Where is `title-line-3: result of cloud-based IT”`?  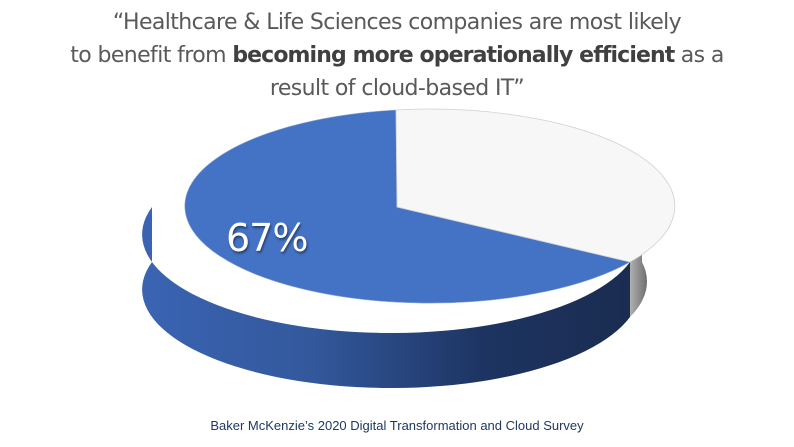 title-line-3: result of cloud-based IT” is located at coordinates (397, 88).